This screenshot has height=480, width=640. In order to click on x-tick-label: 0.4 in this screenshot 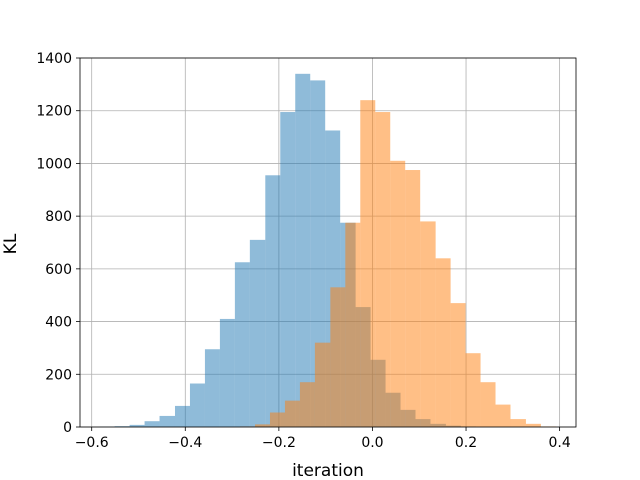, I will do `click(559, 443)`.